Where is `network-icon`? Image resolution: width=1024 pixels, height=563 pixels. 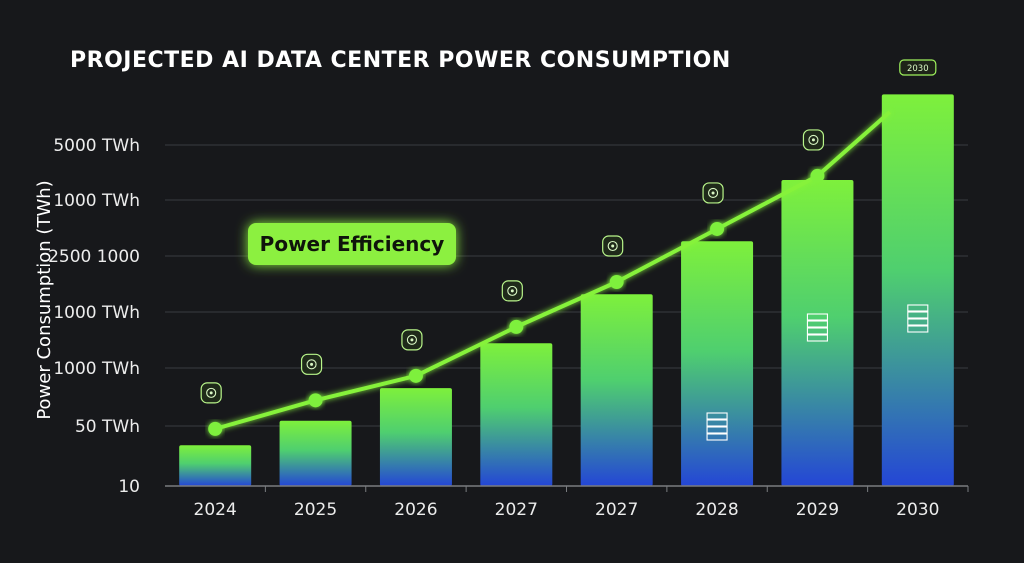
network-icon is located at coordinates (512, 291).